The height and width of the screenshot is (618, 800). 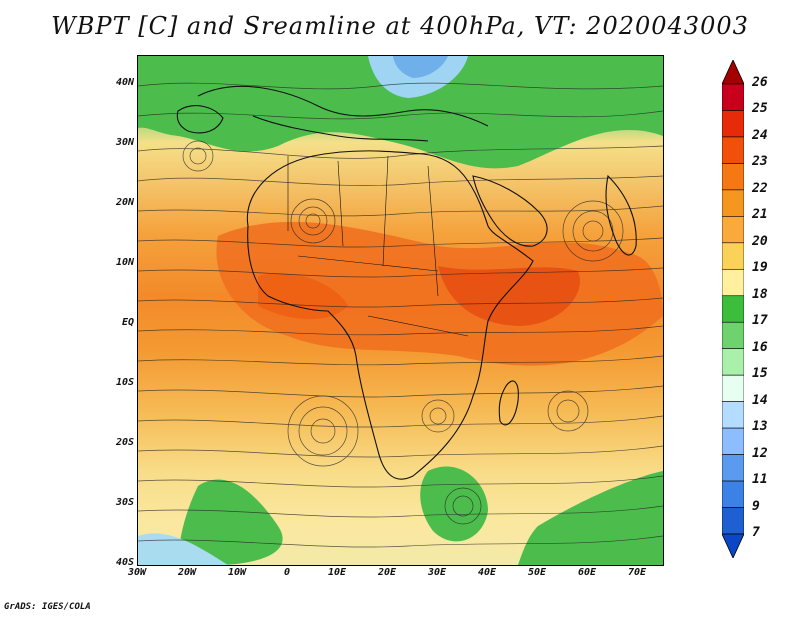 I want to click on lon-label-40e: 40E, so click(x=487, y=572).